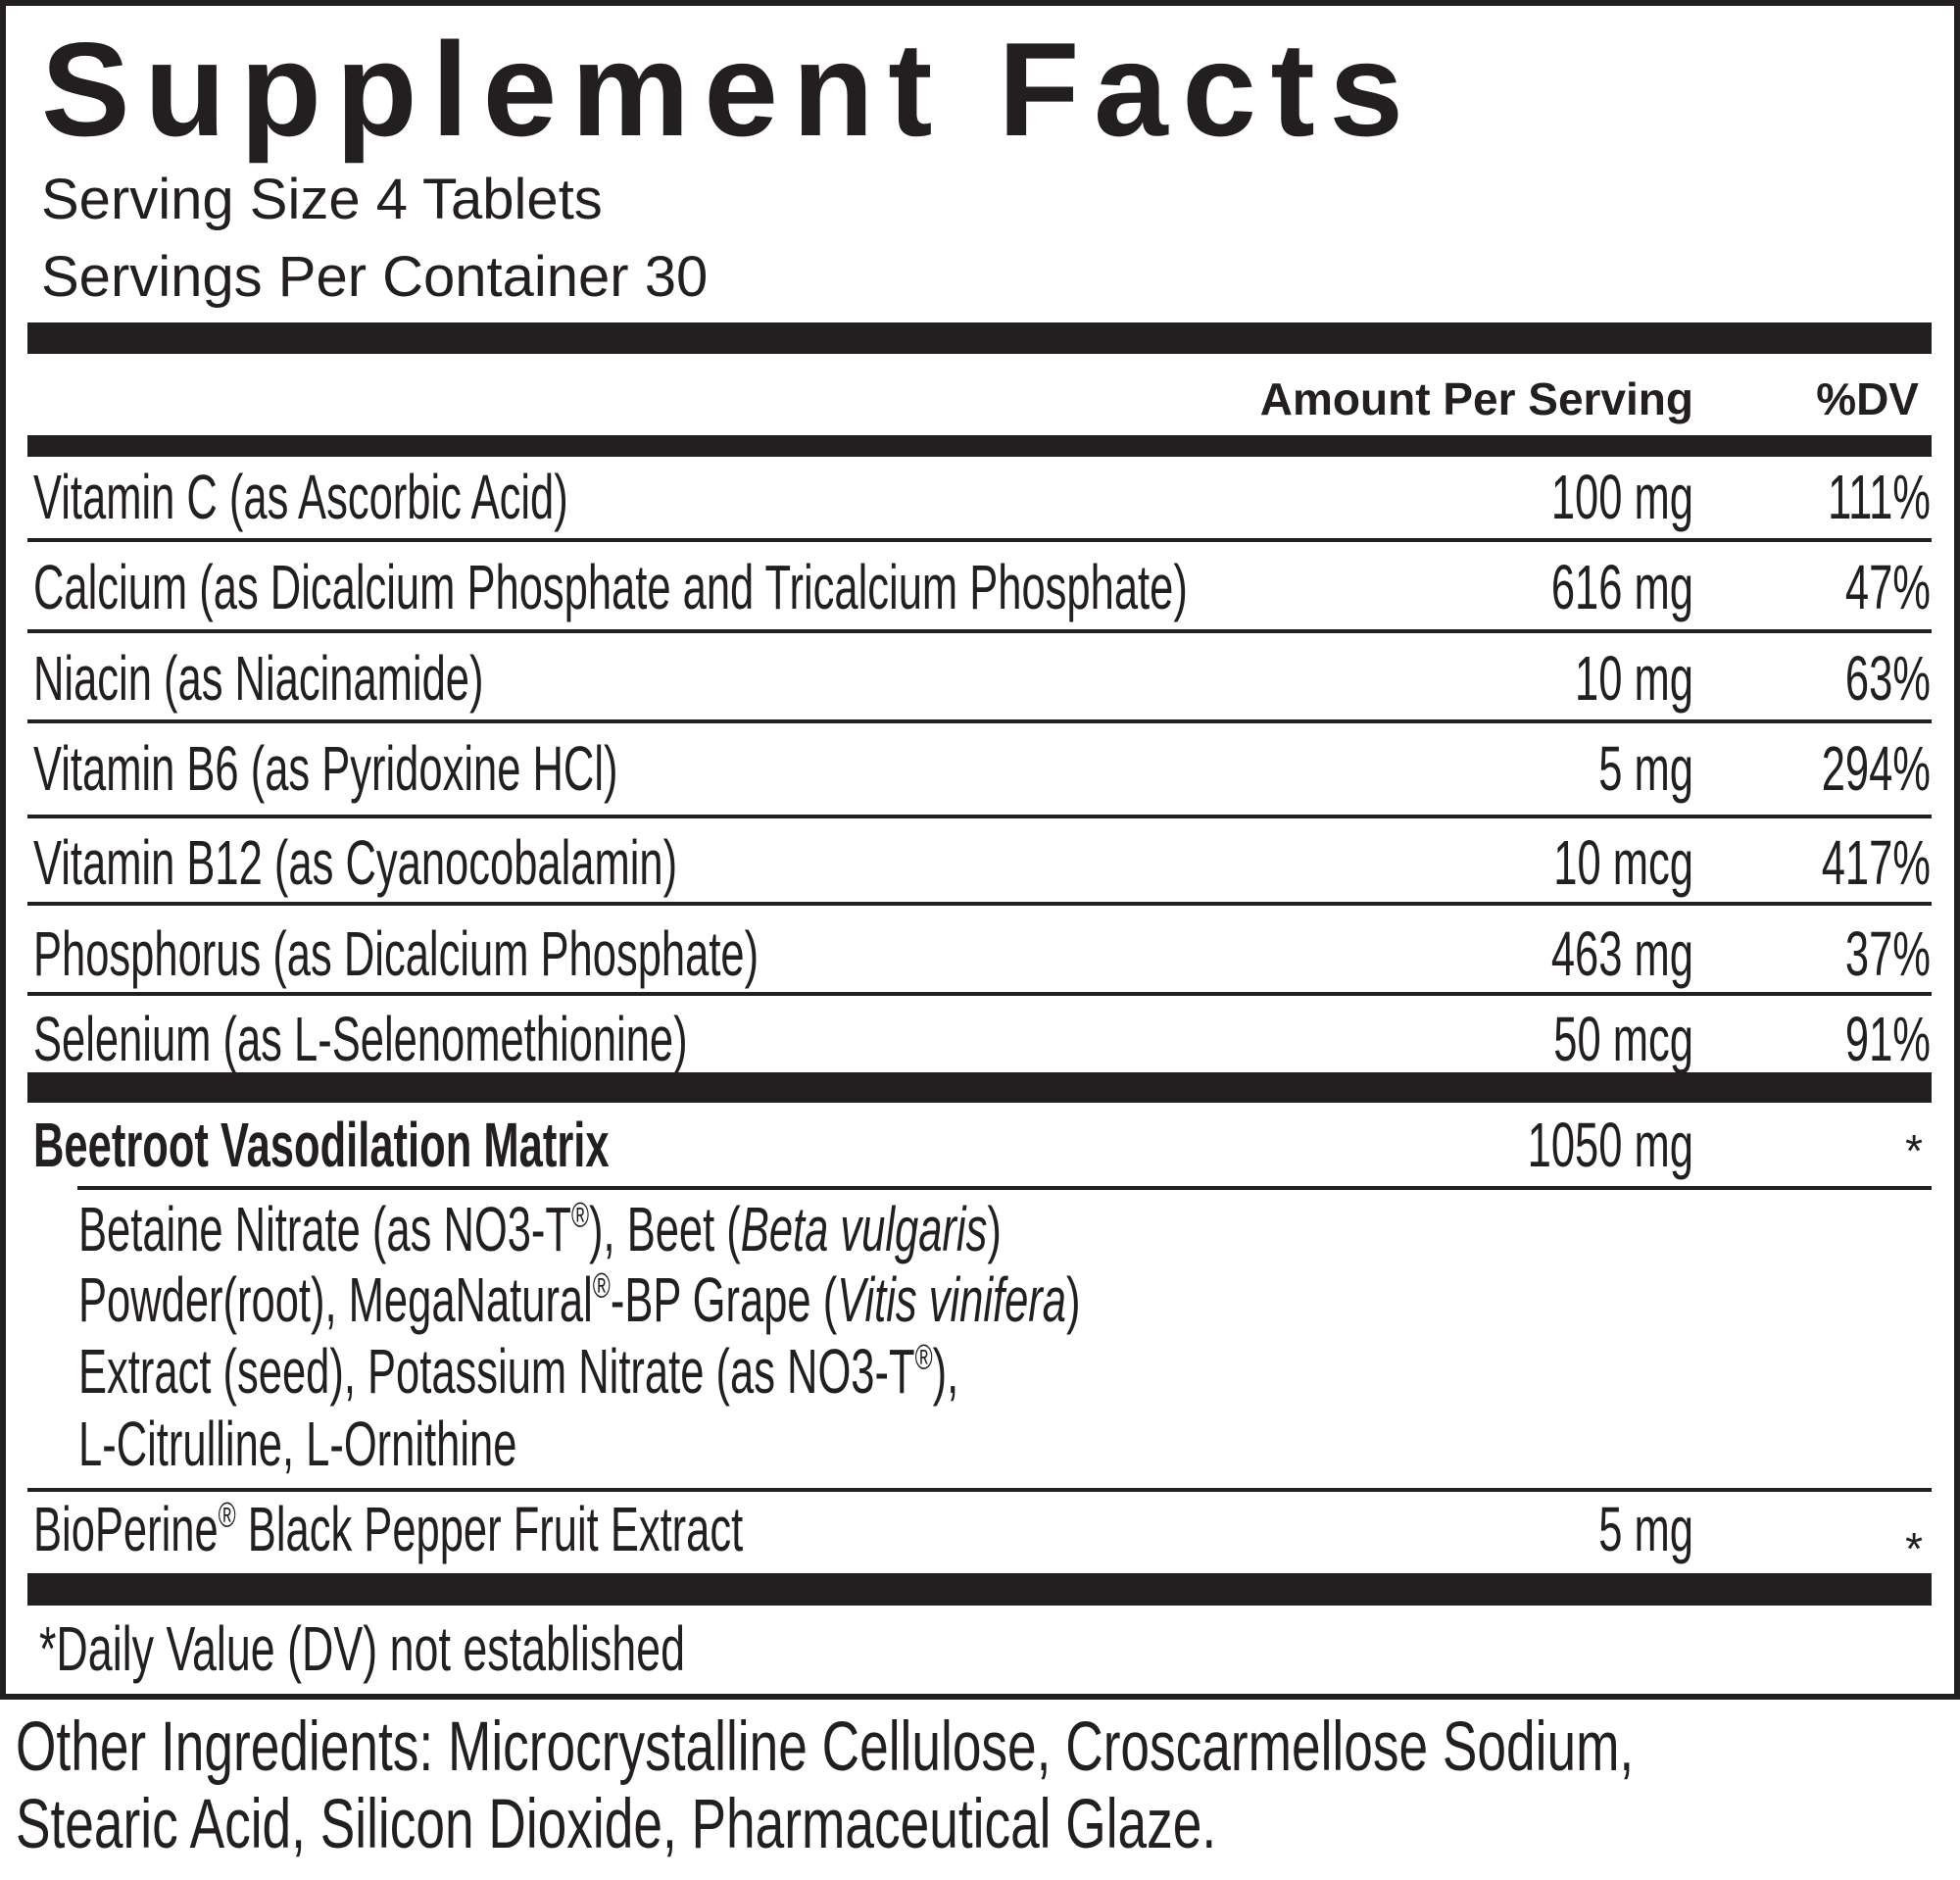 The width and height of the screenshot is (1960, 1880). What do you see at coordinates (1634, 679) in the screenshot?
I see `nutrient-amount: 10 mg` at bounding box center [1634, 679].